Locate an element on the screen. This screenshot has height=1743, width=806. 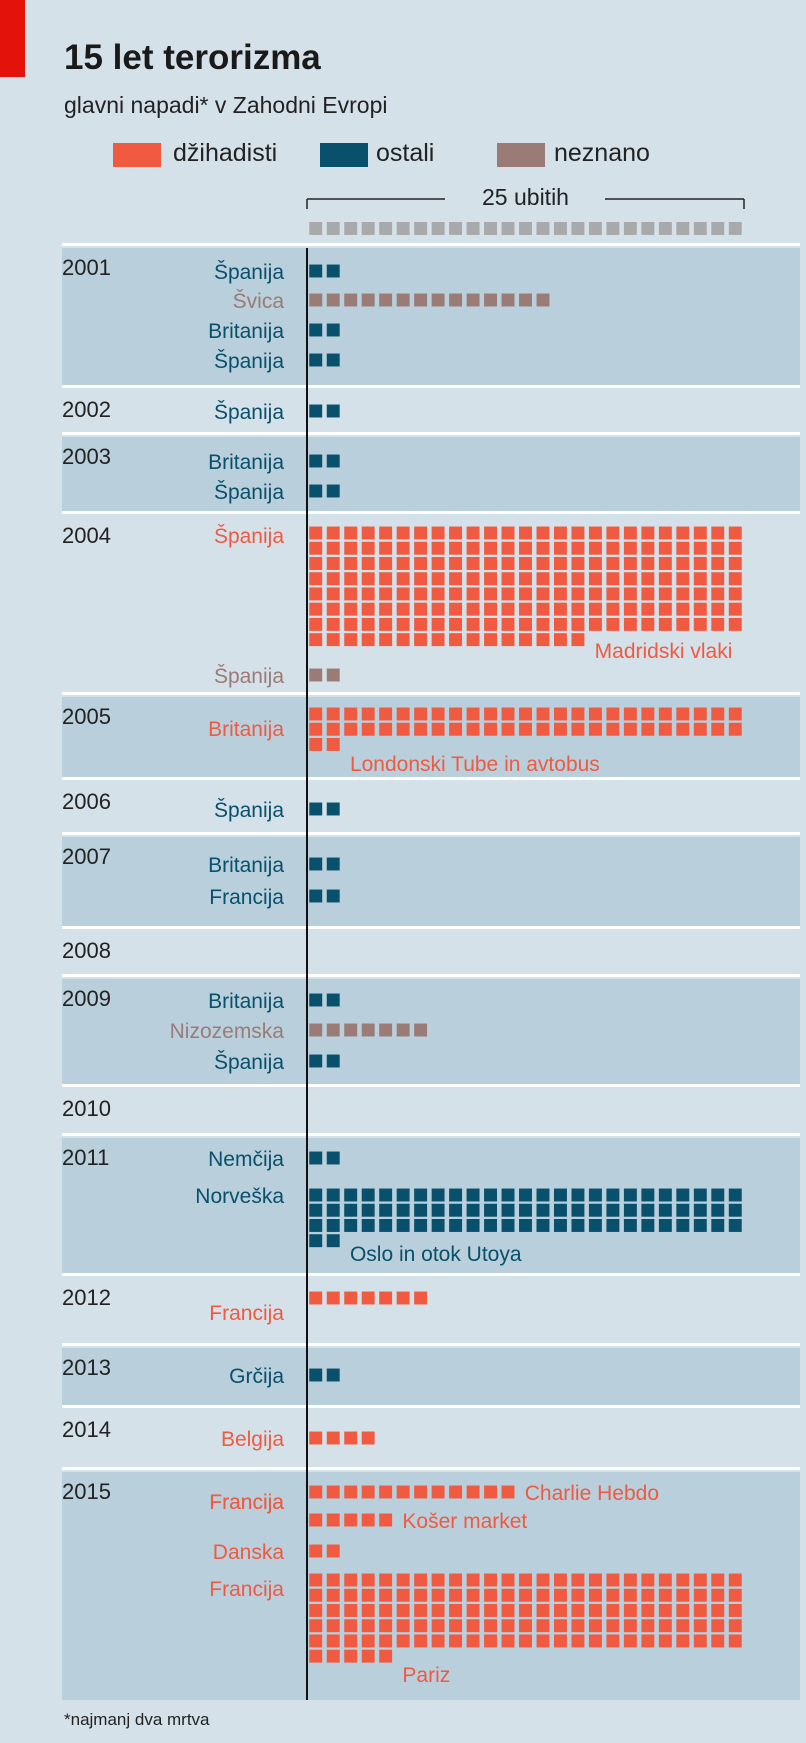
attack-note-label: Oslo in otok Utoya is located at coordinates (436, 1254).